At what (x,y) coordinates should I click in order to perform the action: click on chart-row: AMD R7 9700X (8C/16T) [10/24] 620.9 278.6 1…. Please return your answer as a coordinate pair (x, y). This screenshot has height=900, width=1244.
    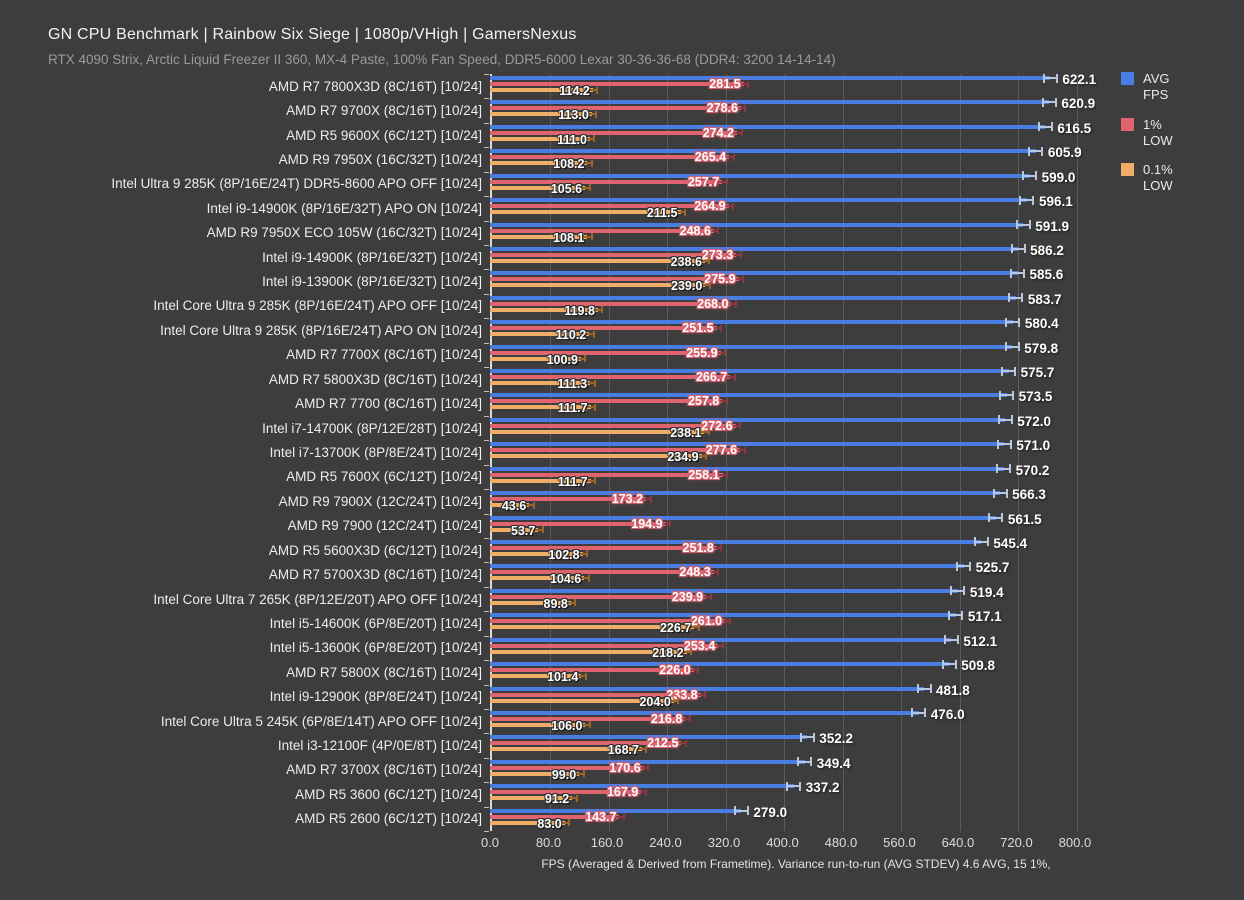
    Looking at the image, I should click on (622, 109).